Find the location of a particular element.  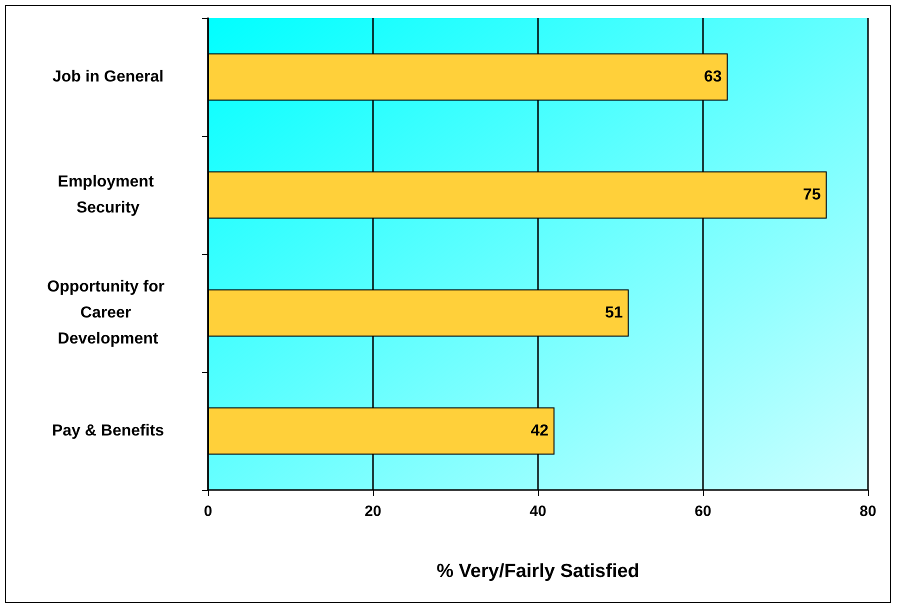

x-tick-label: 20 is located at coordinates (373, 511).